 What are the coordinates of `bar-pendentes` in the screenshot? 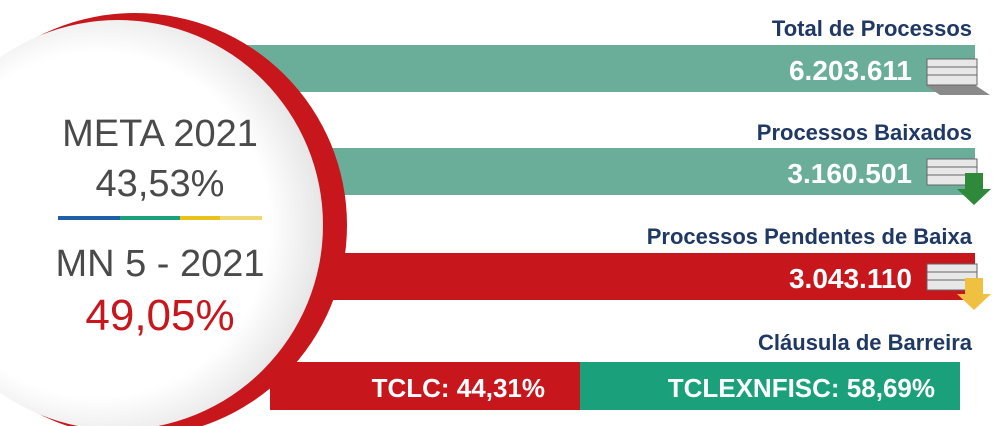 It's located at (647, 276).